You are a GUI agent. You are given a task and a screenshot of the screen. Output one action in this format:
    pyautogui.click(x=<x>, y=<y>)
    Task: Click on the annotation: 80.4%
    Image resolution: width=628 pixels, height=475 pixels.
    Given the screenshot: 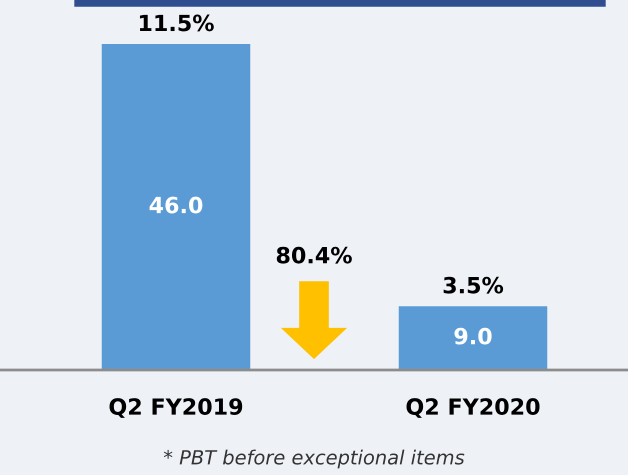 What is the action you would take?
    pyautogui.click(x=314, y=255)
    